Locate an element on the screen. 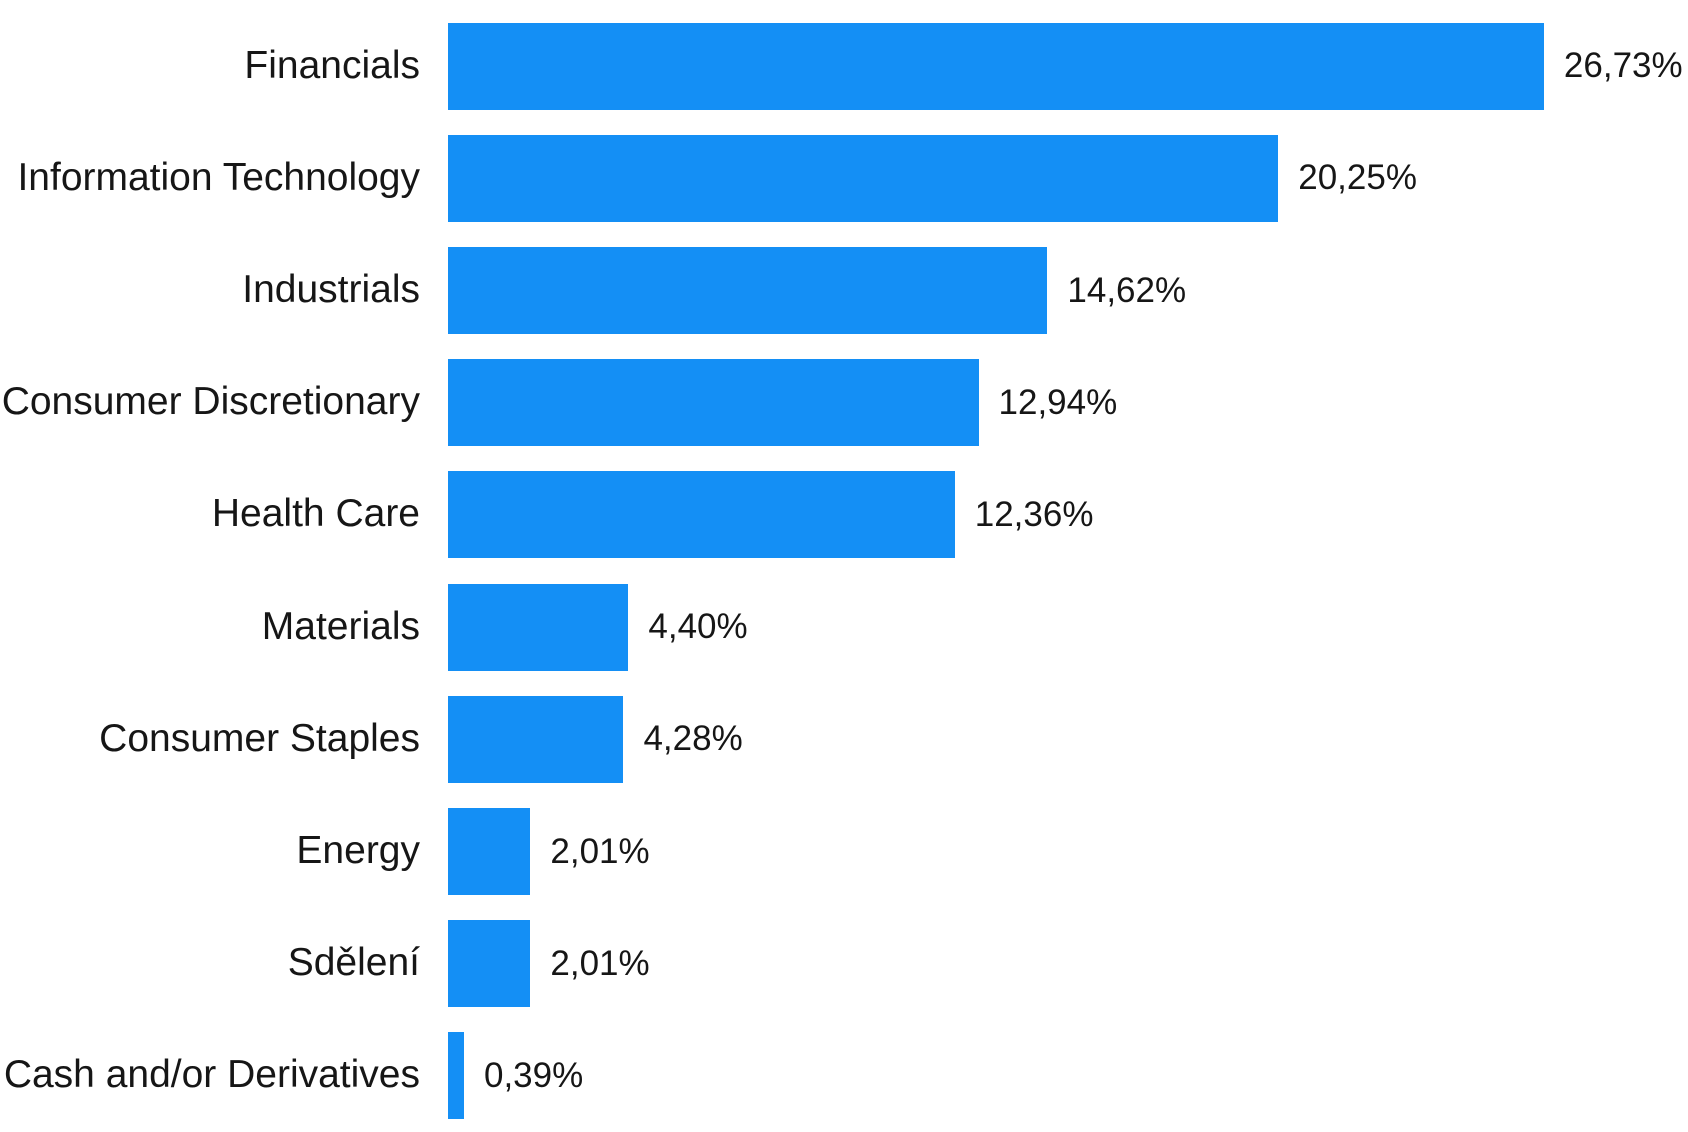 This screenshot has width=1688, height=1132. bar-row: Financials 26,73% is located at coordinates (844, 66).